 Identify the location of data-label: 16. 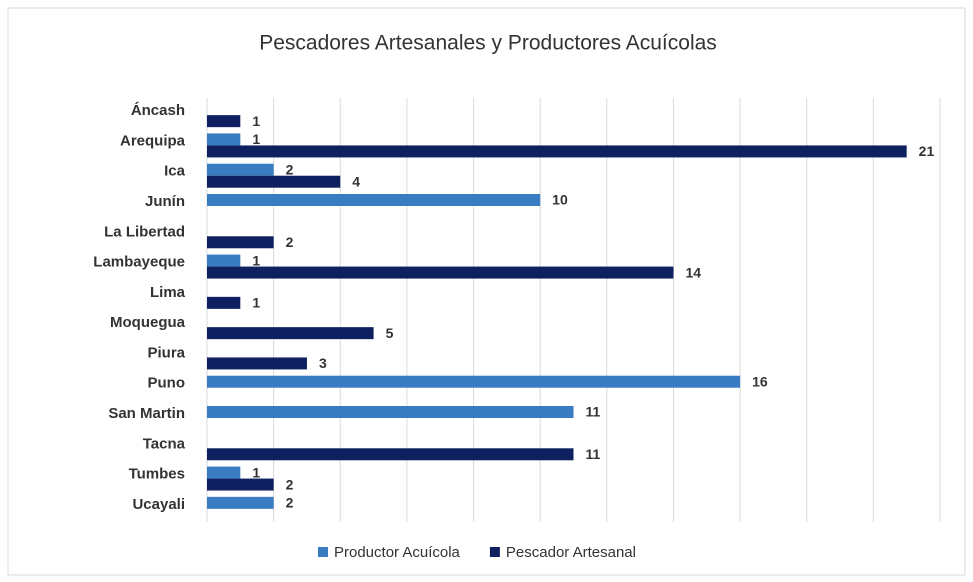
(760, 381).